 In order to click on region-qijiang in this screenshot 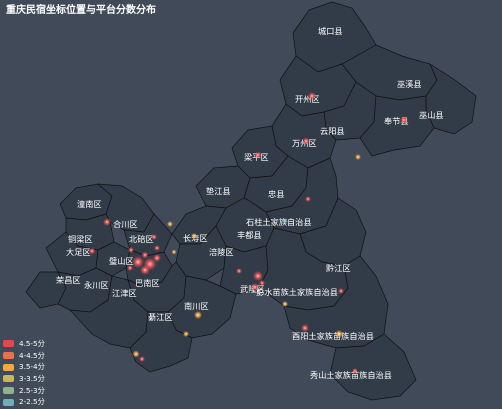, I will do `click(161, 342)`.